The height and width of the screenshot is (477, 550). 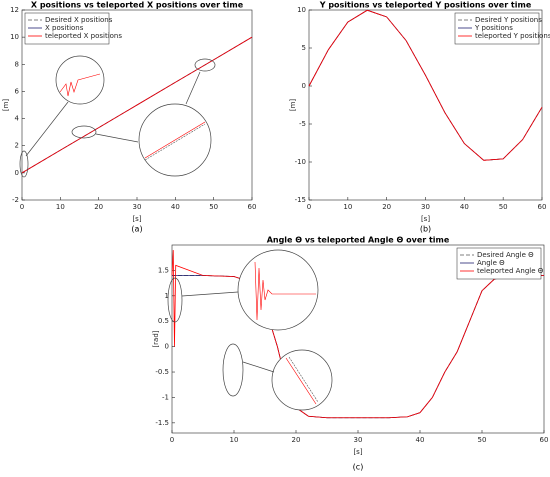 I want to click on legend-label: Desired X positions, so click(x=79, y=20).